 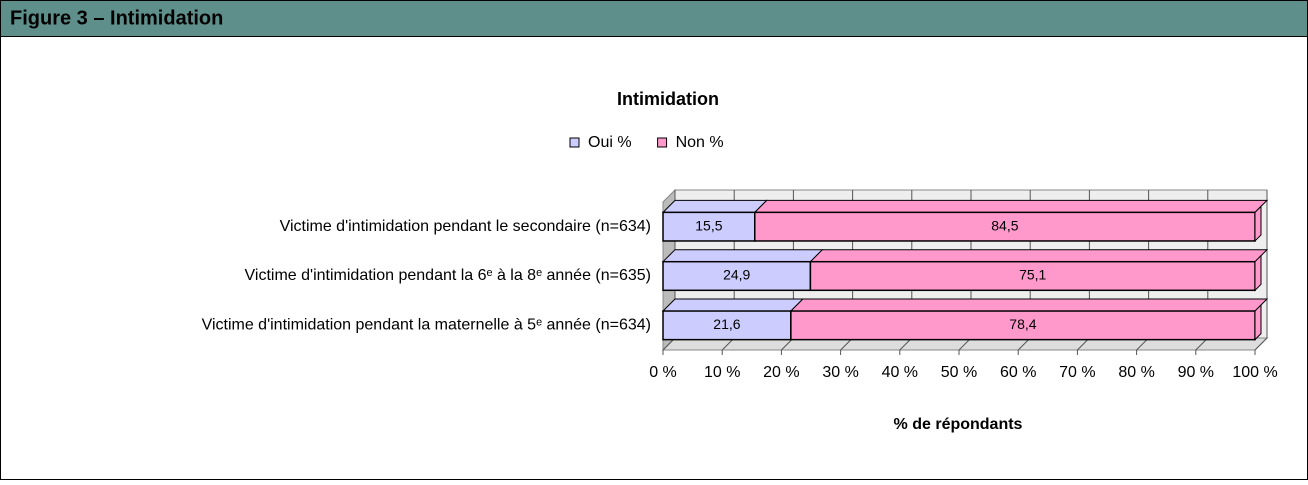 I want to click on value-label: 15,5, so click(x=708, y=225).